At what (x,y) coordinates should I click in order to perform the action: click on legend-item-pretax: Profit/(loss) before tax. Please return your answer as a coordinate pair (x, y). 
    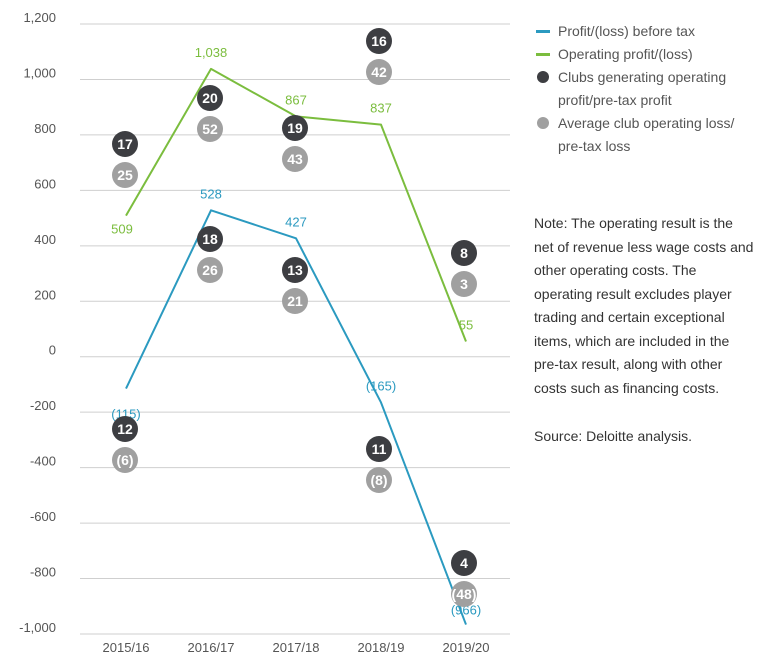
    Looking at the image, I should click on (645, 31).